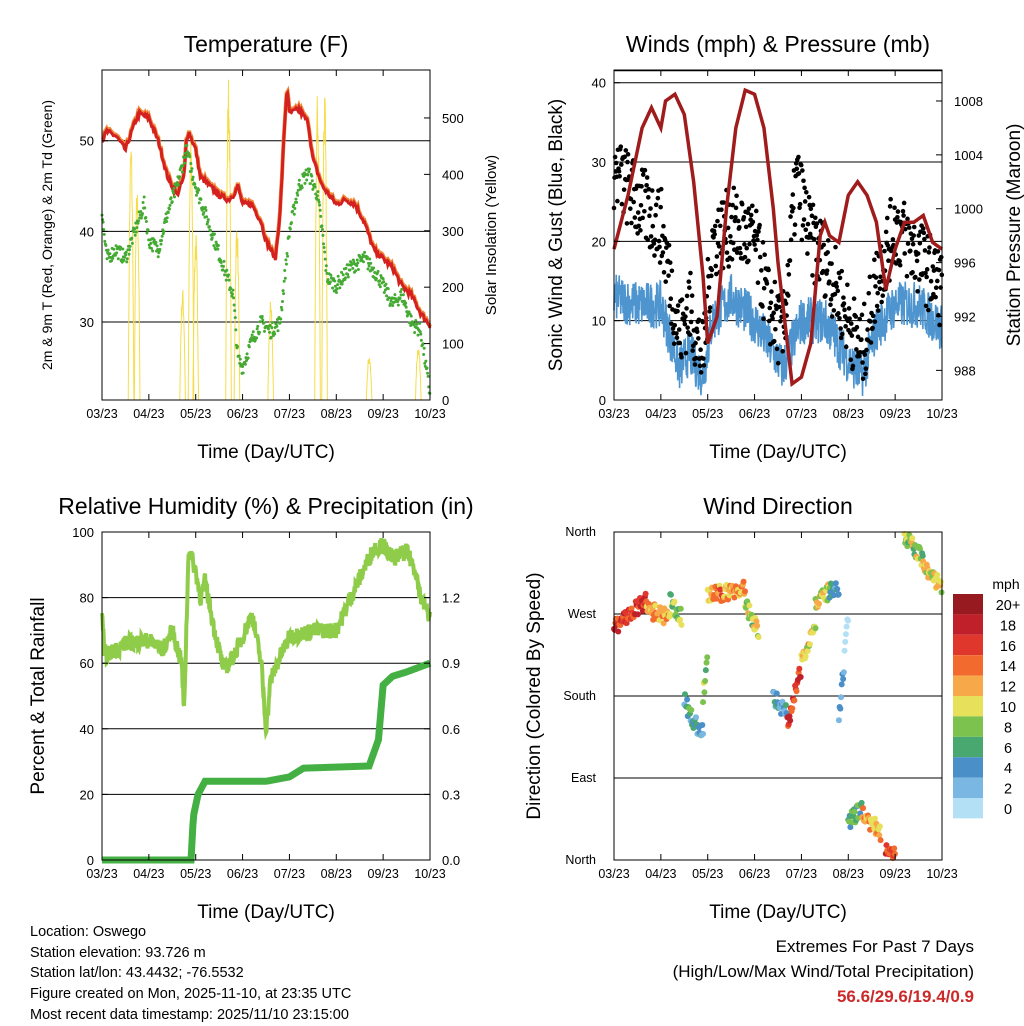 This screenshot has width=1024, height=1026. I want to click on panel-title: Winds (mph) & Pressure (mb), so click(778, 44).